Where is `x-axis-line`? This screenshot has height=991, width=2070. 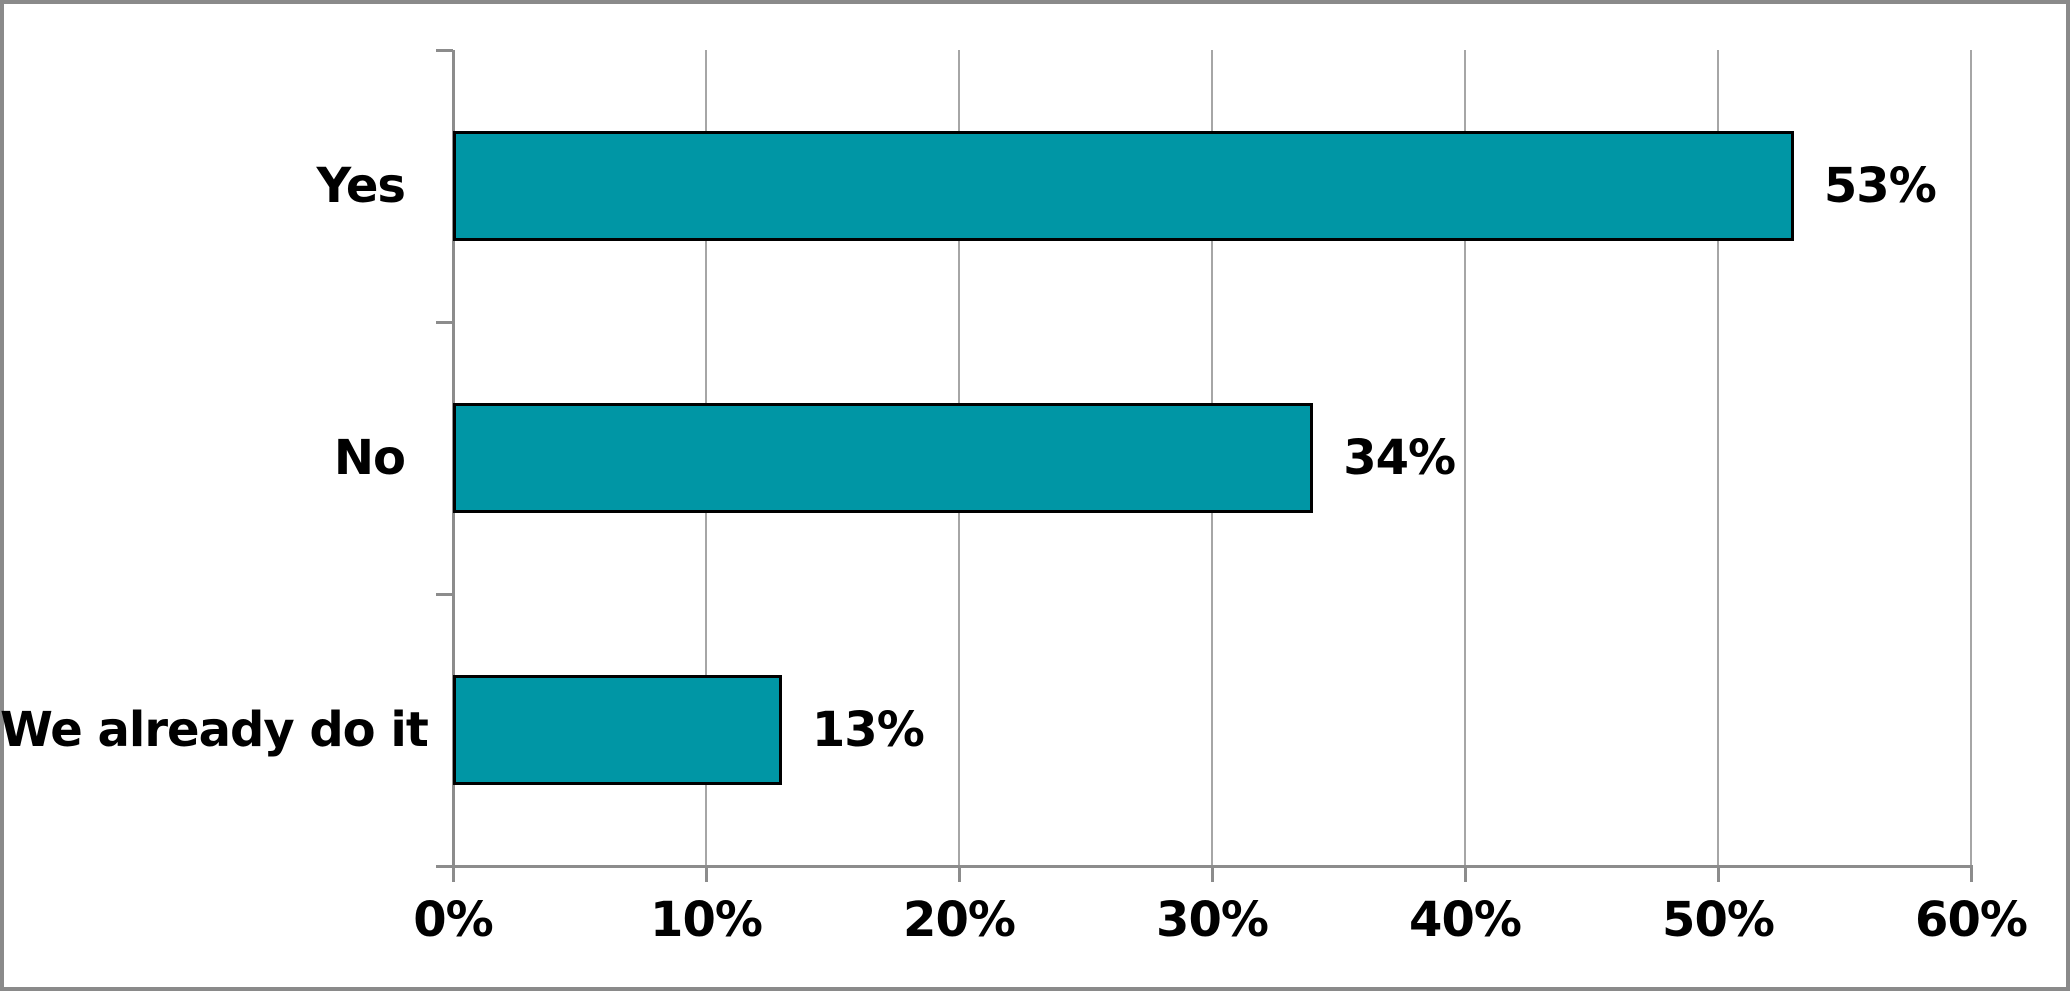 x-axis-line is located at coordinates (1213, 866).